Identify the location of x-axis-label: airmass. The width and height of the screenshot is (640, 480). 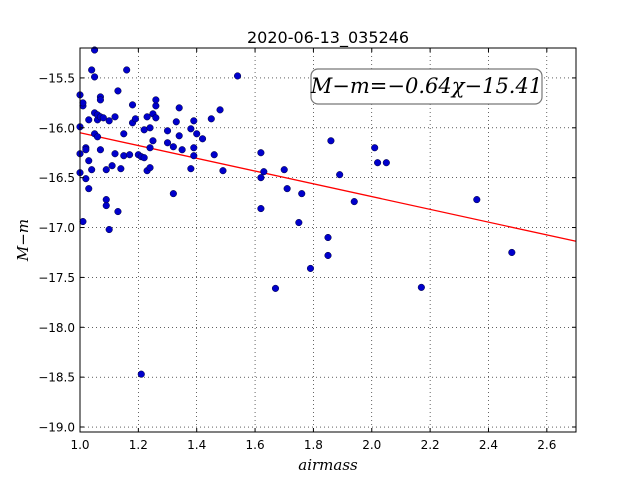
(328, 465).